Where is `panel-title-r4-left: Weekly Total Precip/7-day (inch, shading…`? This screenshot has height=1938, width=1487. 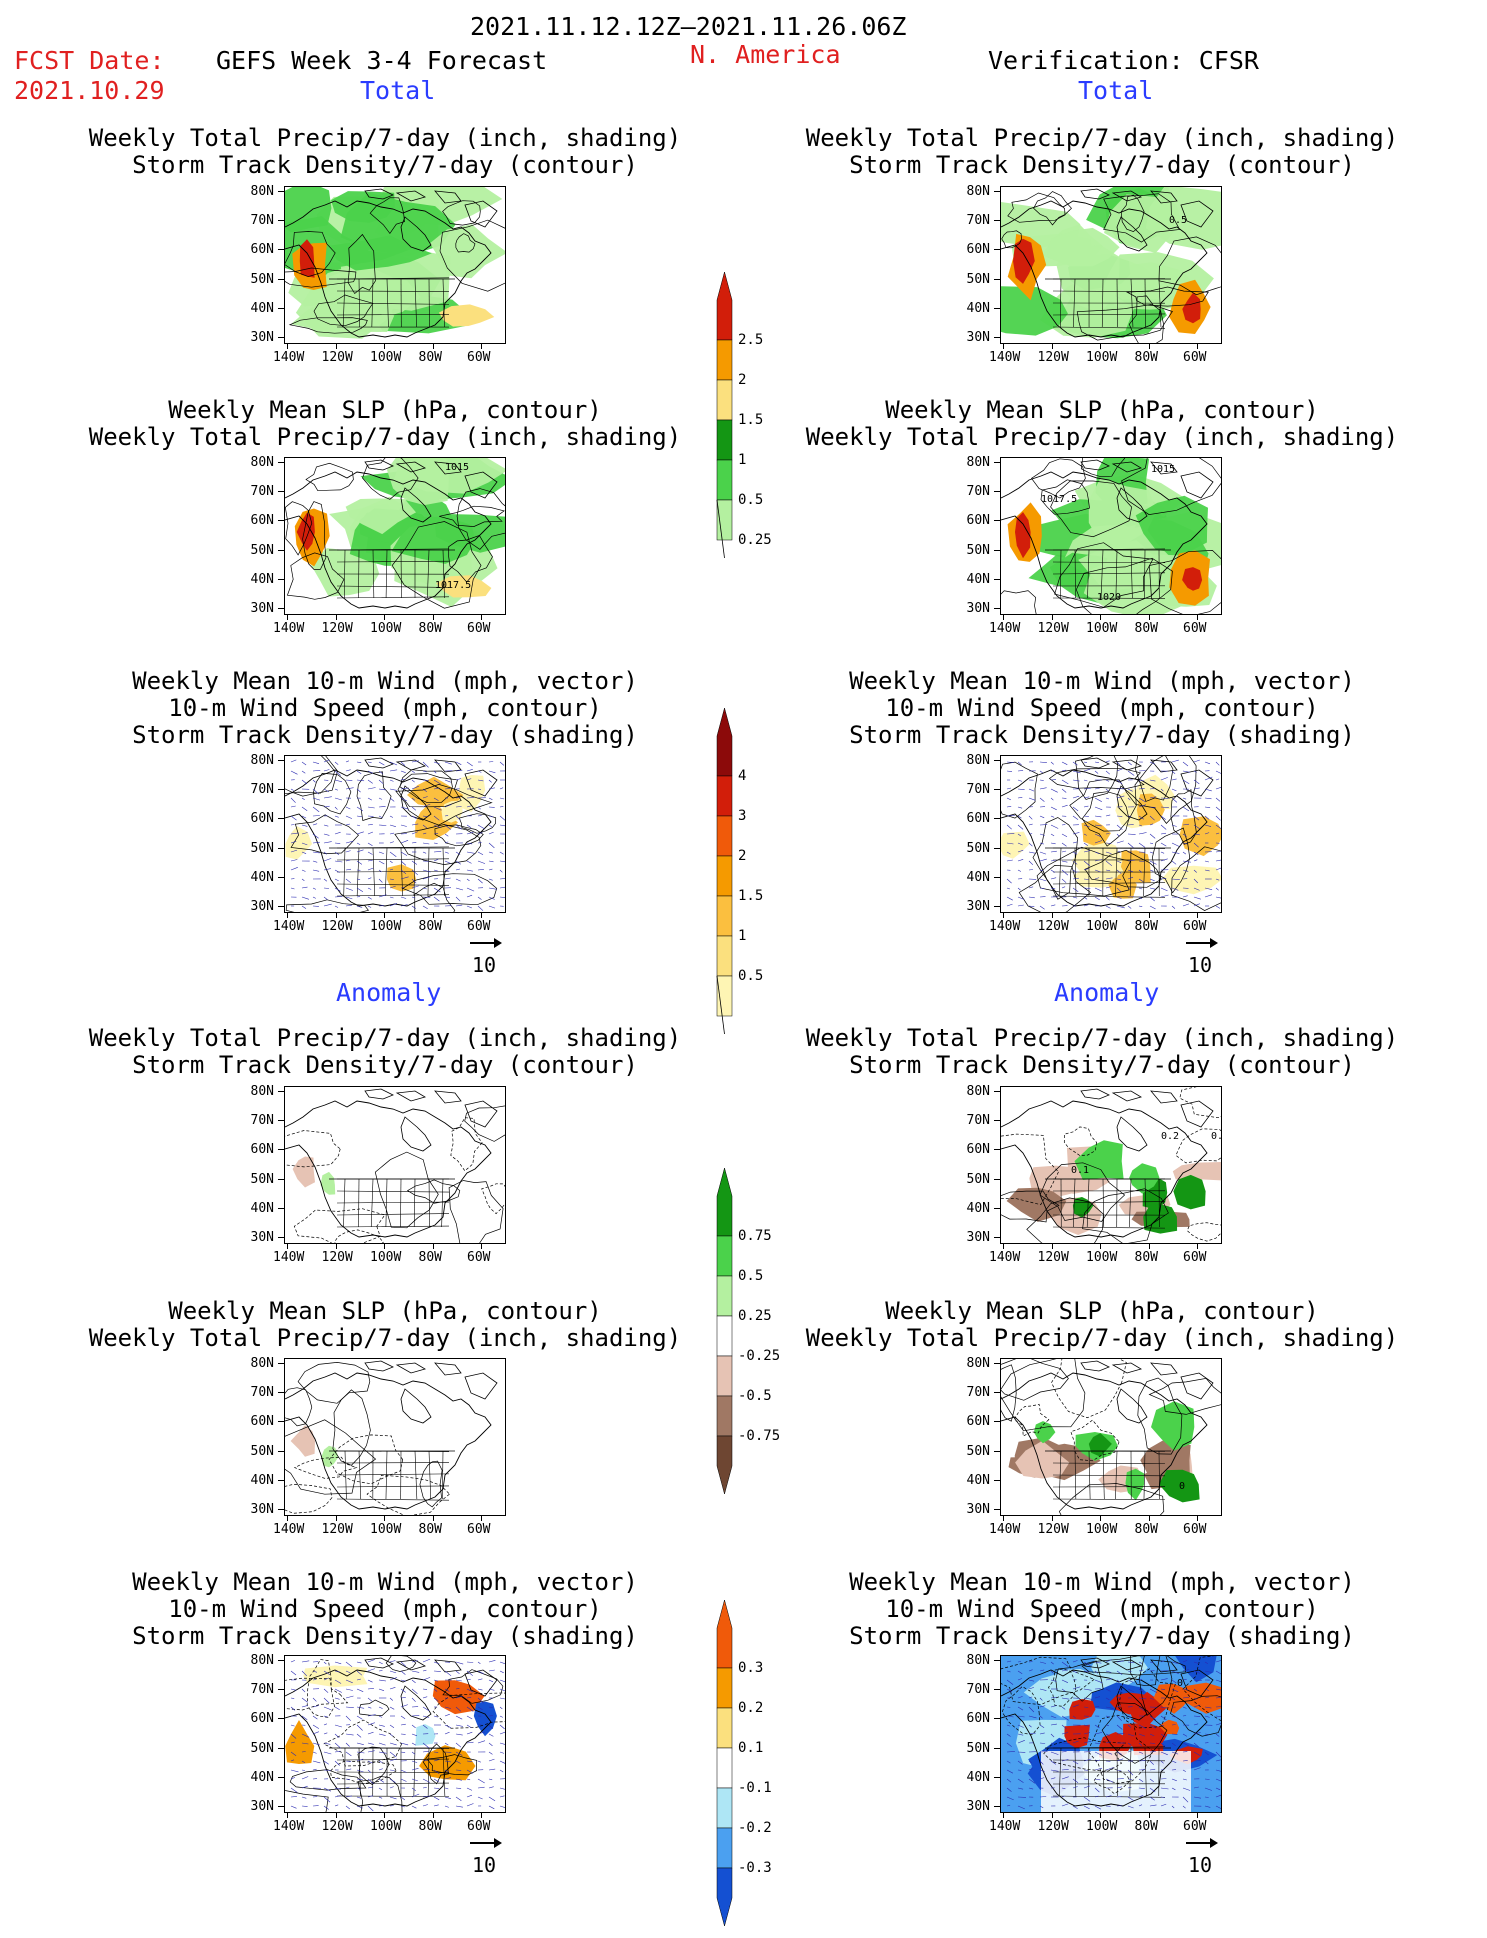
panel-title-r4-left: Weekly Total Precip/7-day (inch, shading… is located at coordinates (385, 1052).